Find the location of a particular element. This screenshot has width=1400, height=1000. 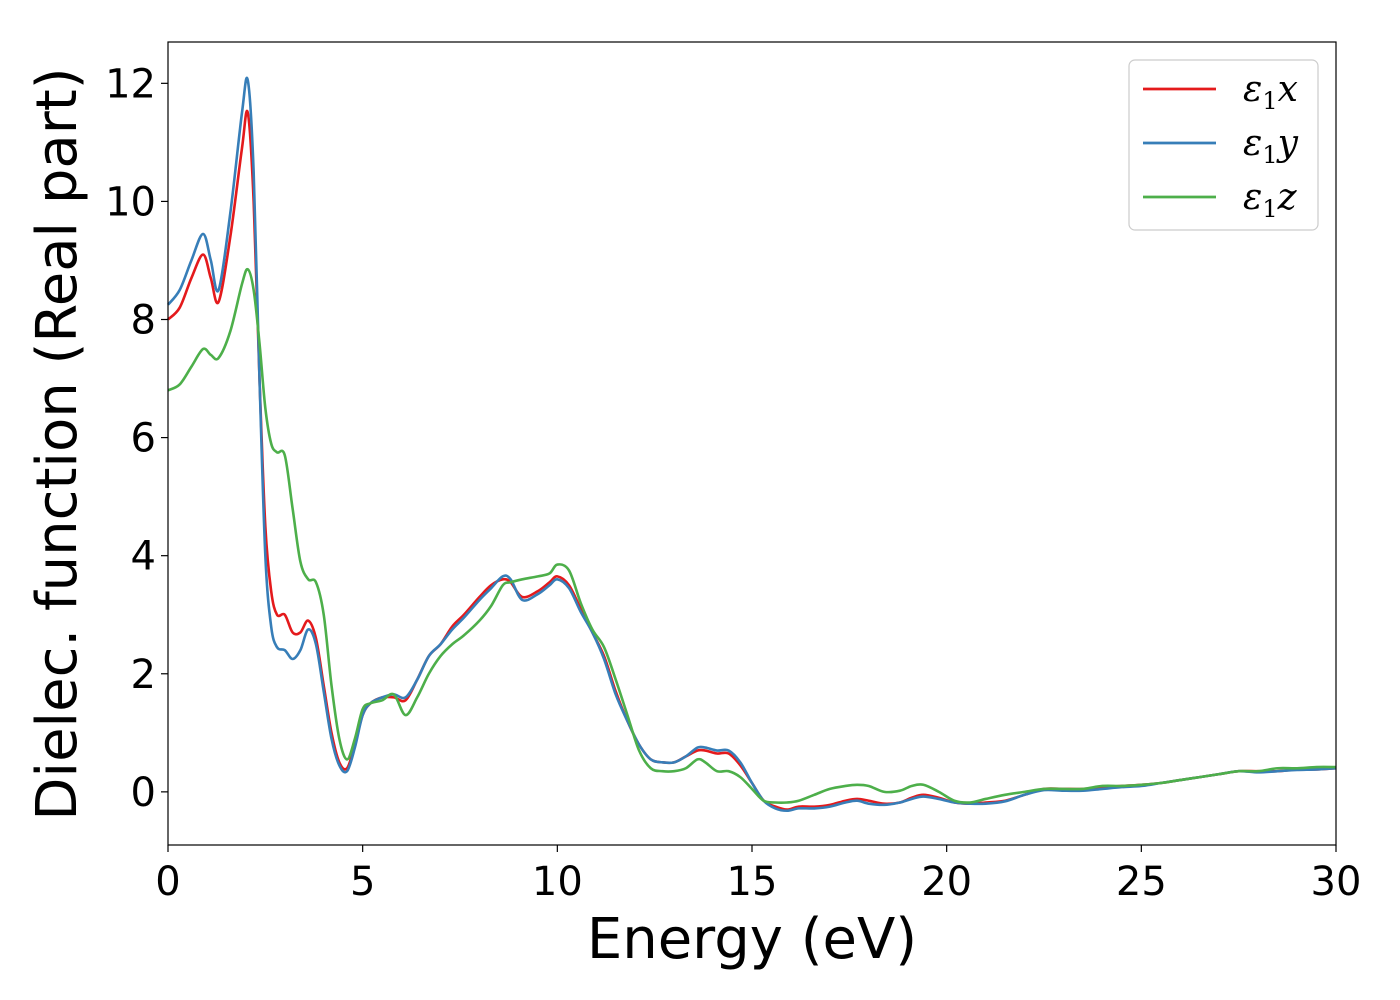

y-tick-label: 8 is located at coordinates (143, 321).